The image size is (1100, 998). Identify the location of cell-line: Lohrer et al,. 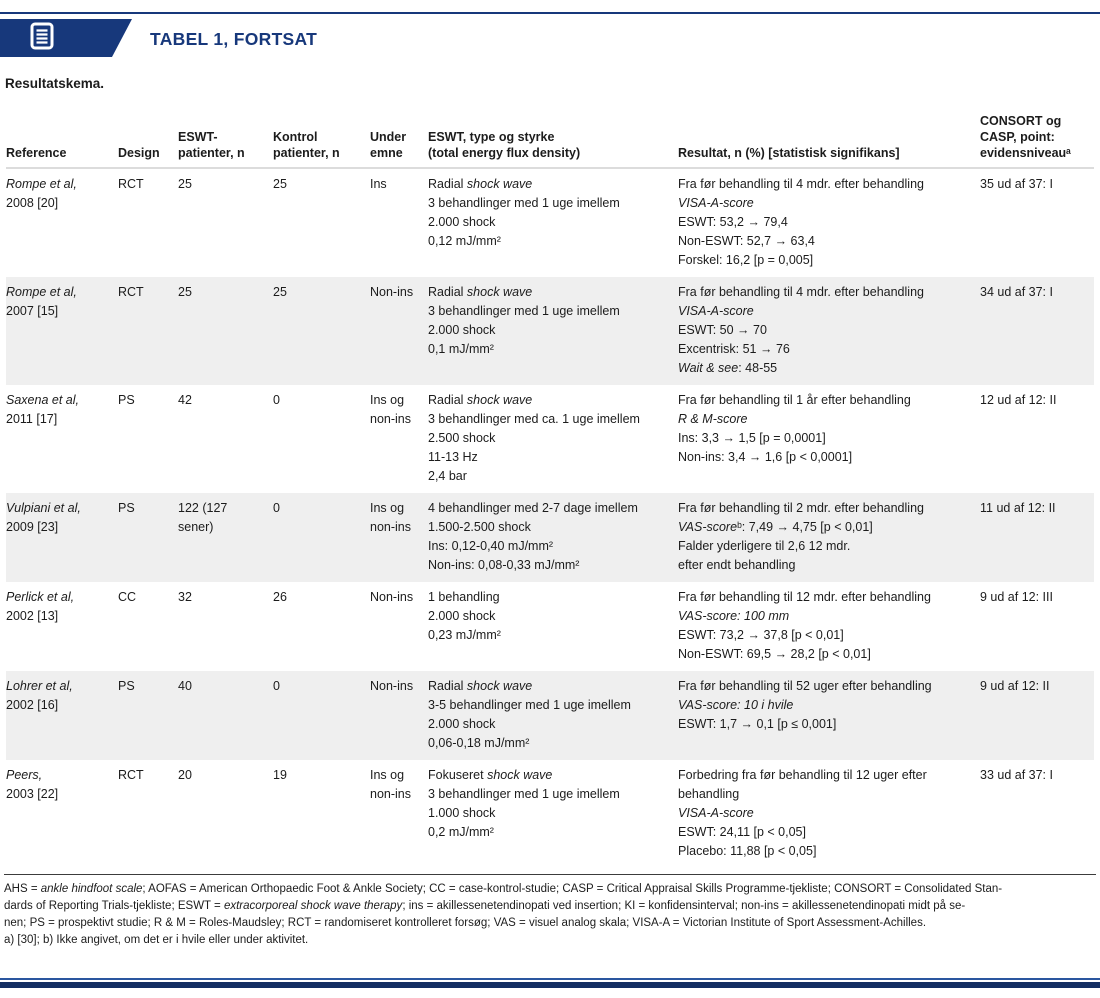
(58, 686).